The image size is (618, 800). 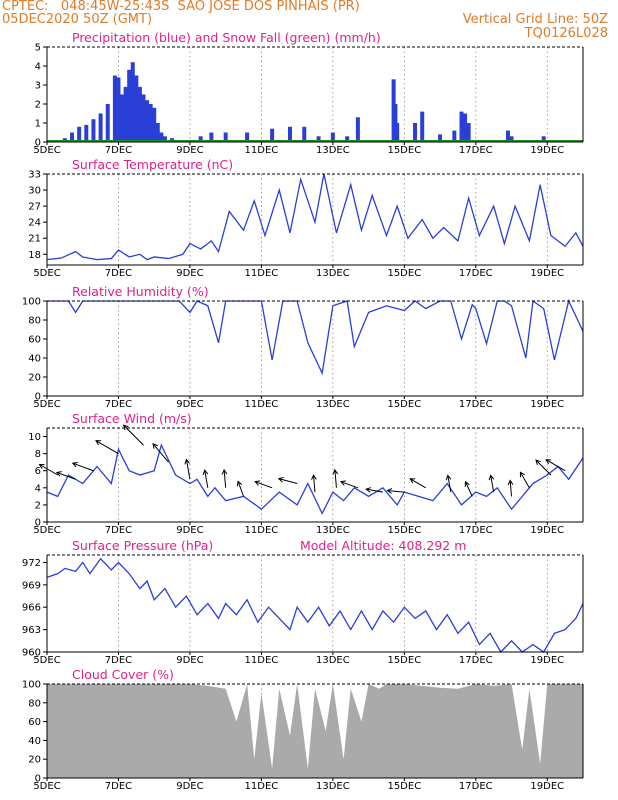 What do you see at coordinates (333, 786) in the screenshot?
I see `panel-6-xtick-label: 13DEC` at bounding box center [333, 786].